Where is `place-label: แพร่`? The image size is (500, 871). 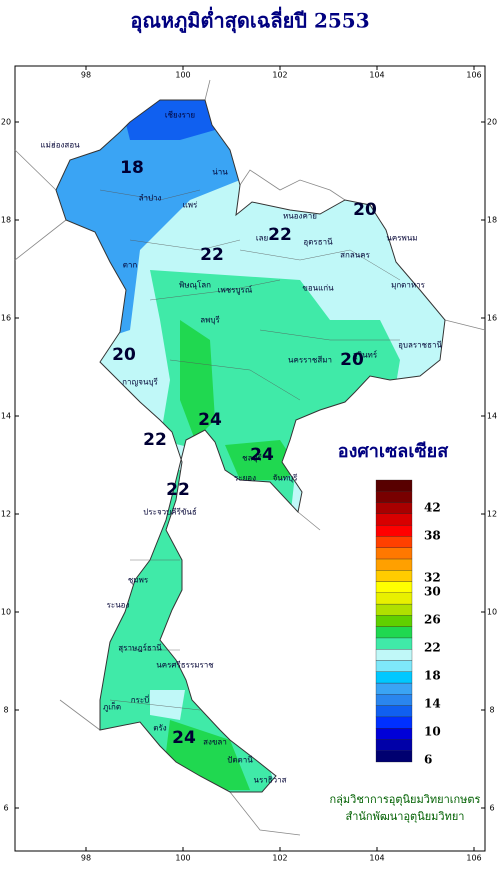 place-label: แพร่ is located at coordinates (190, 205).